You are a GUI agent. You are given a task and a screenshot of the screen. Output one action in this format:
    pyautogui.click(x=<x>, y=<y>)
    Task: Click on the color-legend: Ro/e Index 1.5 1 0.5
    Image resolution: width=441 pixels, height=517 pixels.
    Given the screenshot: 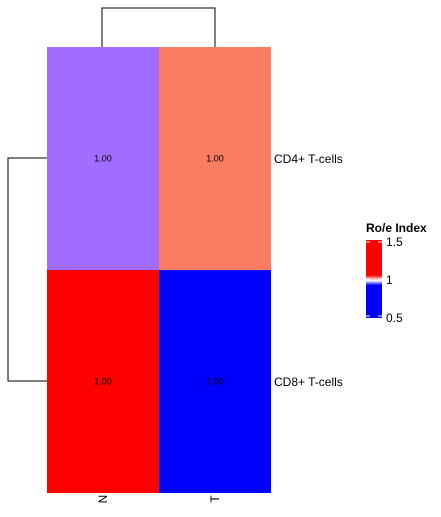 What is the action you would take?
    pyautogui.click(x=396, y=273)
    